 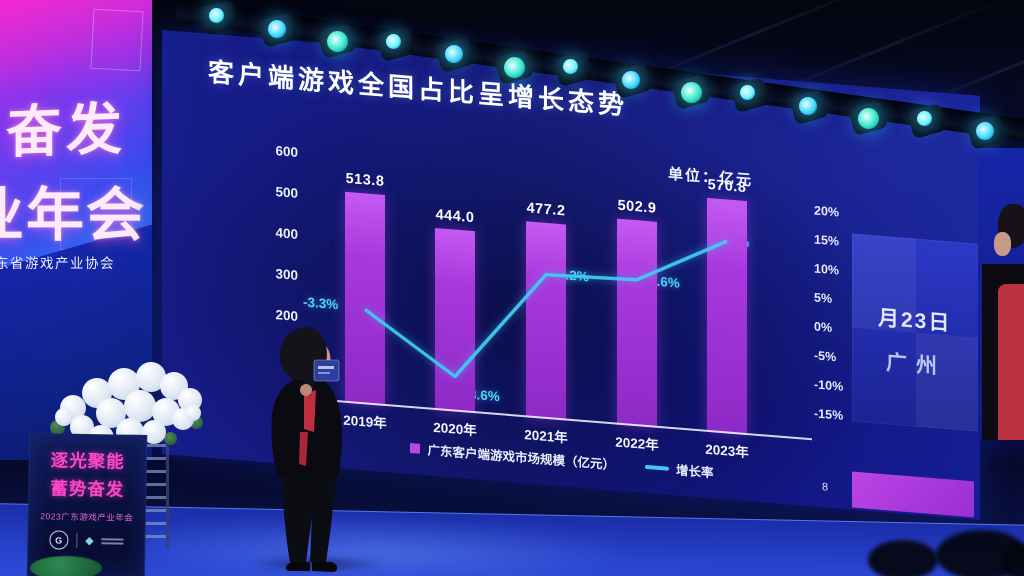 I want to click on left-screen-org-text: 东省游戏产业协会, so click(x=57, y=263).